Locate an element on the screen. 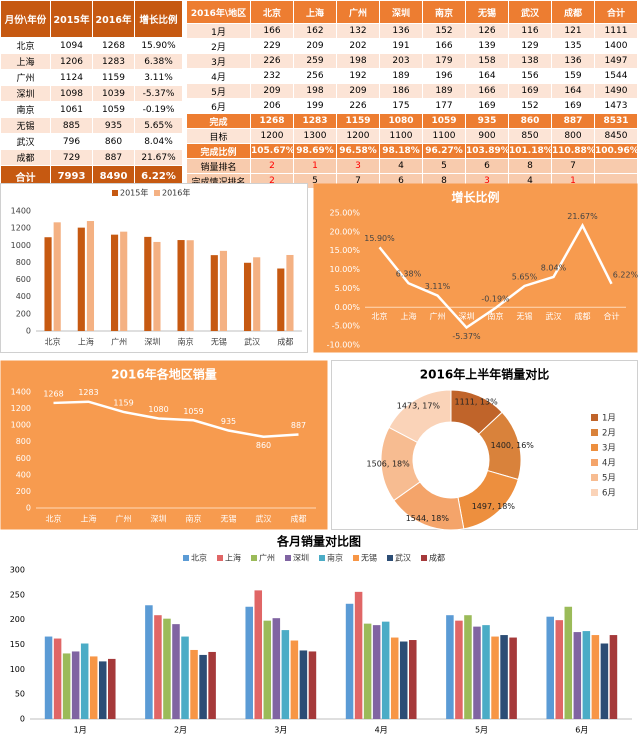 This screenshot has height=745, width=638. x-tick-label: 广州 is located at coordinates (438, 316).